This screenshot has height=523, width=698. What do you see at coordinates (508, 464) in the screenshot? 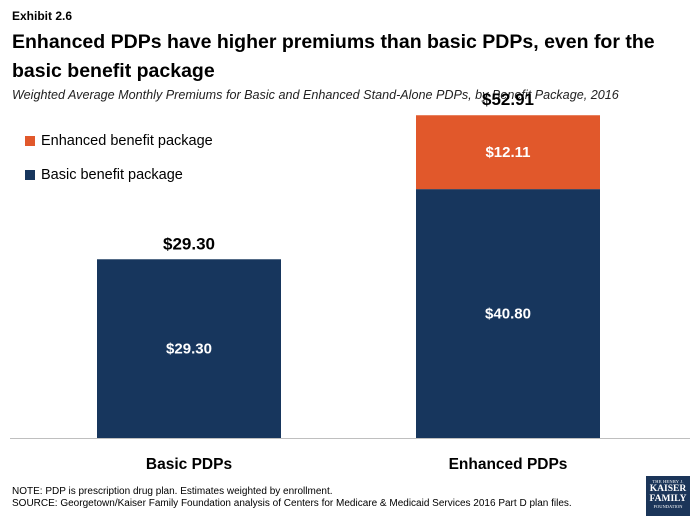
I see `category-label-1: Enhanced PDPs` at bounding box center [508, 464].